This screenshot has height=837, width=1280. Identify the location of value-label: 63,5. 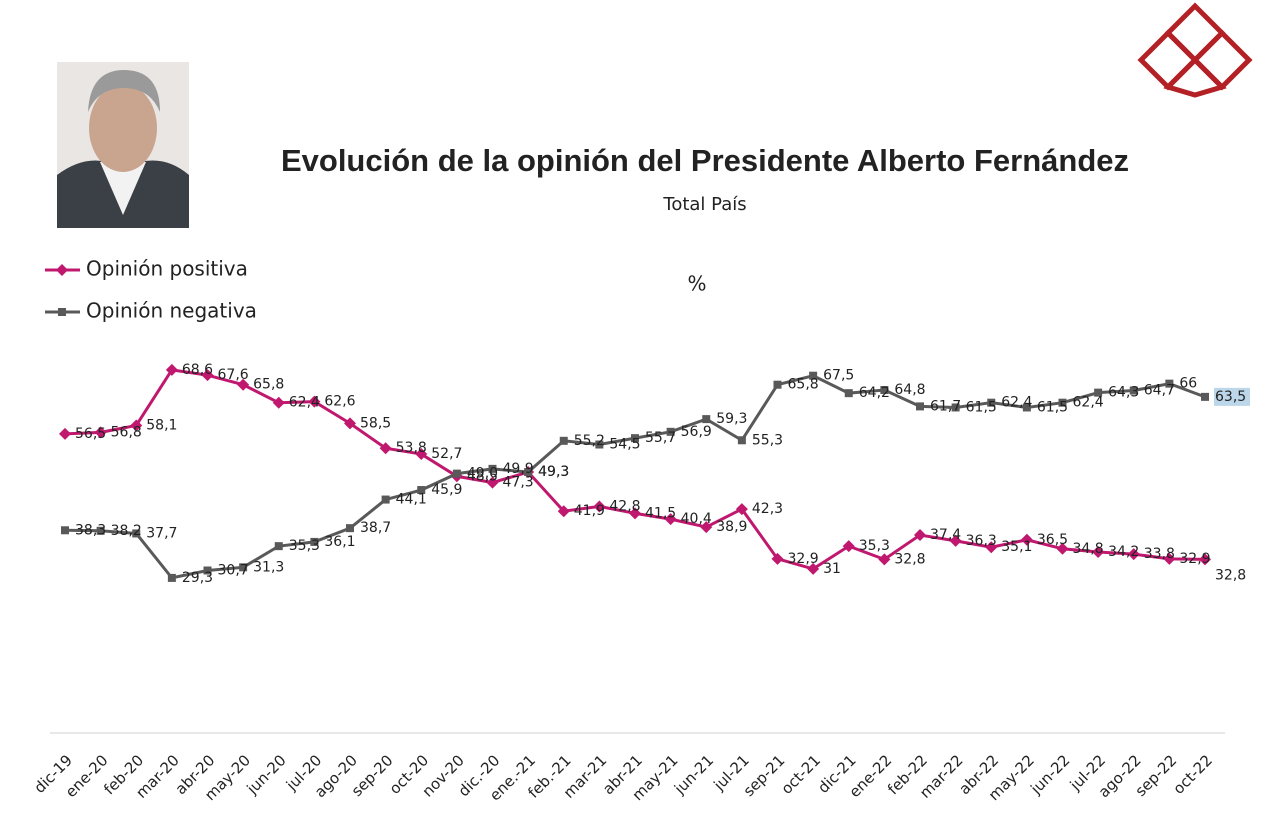
(1230, 397).